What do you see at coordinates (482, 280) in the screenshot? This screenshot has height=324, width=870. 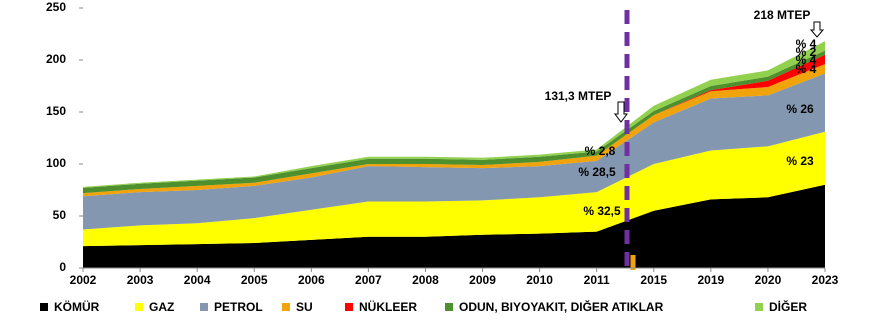 I see `x-tick-label: 2009` at bounding box center [482, 280].